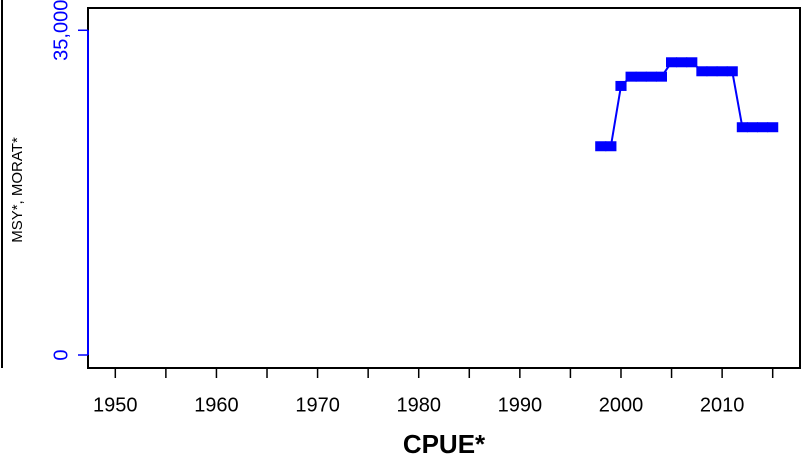  What do you see at coordinates (17, 190) in the screenshot?
I see `y-axis-label: MSY*, MORAT*` at bounding box center [17, 190].